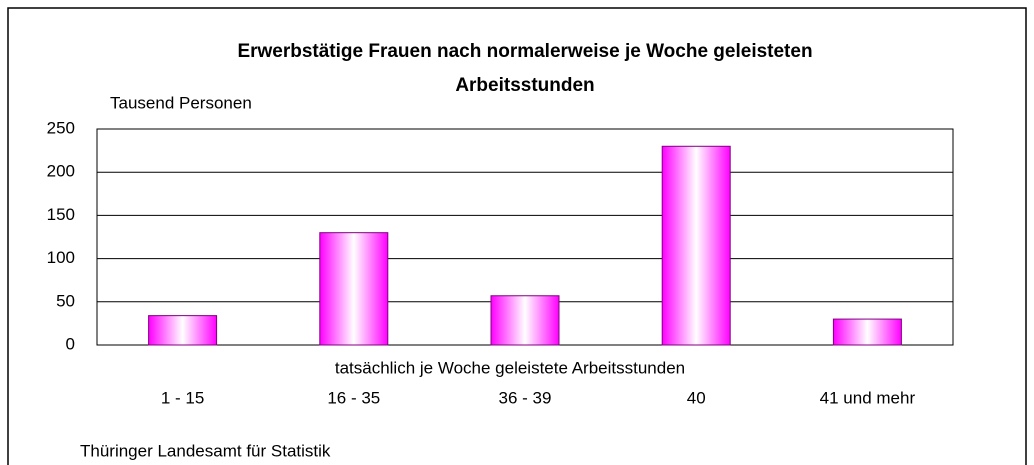  What do you see at coordinates (205, 450) in the screenshot?
I see `source-note: Thüringer Landesamt für Statistik` at bounding box center [205, 450].